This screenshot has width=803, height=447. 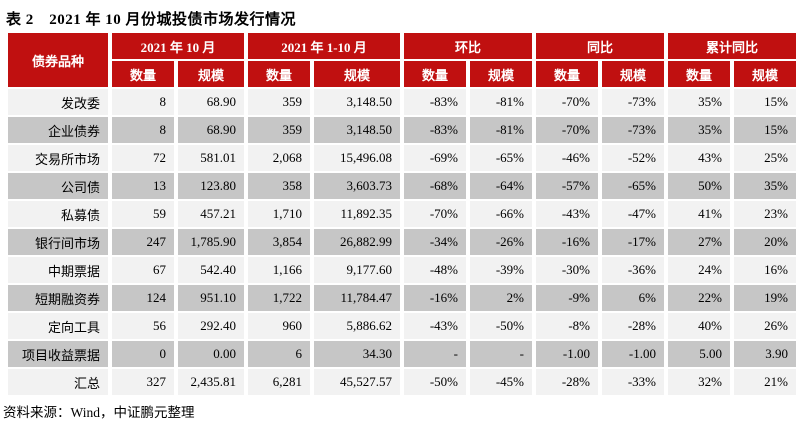 I want to click on header-group-row: 债券品种 2021 年 10 月 2021 年 1-10 月环比 同比 累计同比, so click(x=402, y=60).